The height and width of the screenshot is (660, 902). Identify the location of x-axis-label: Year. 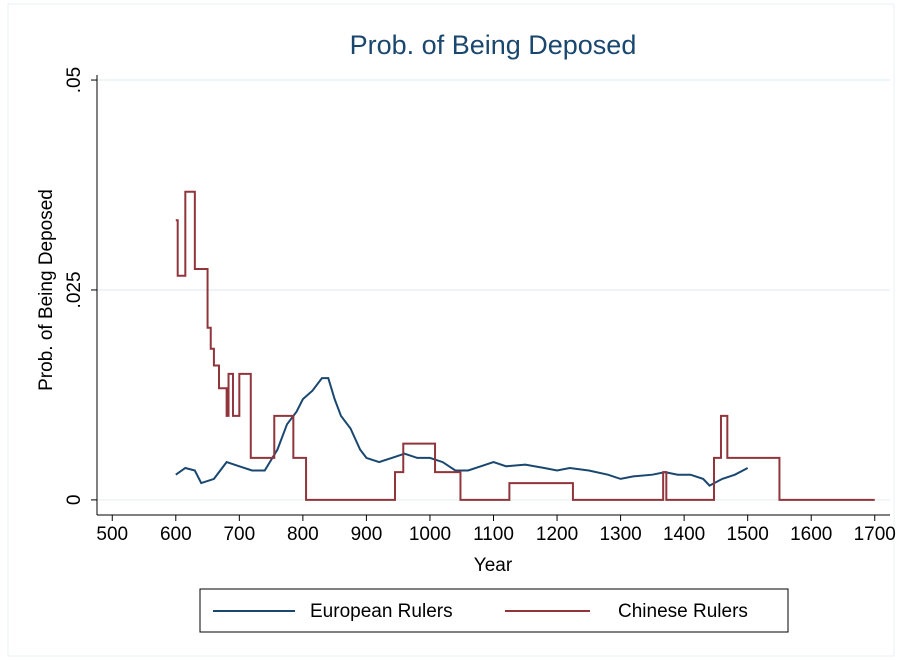
(493, 565).